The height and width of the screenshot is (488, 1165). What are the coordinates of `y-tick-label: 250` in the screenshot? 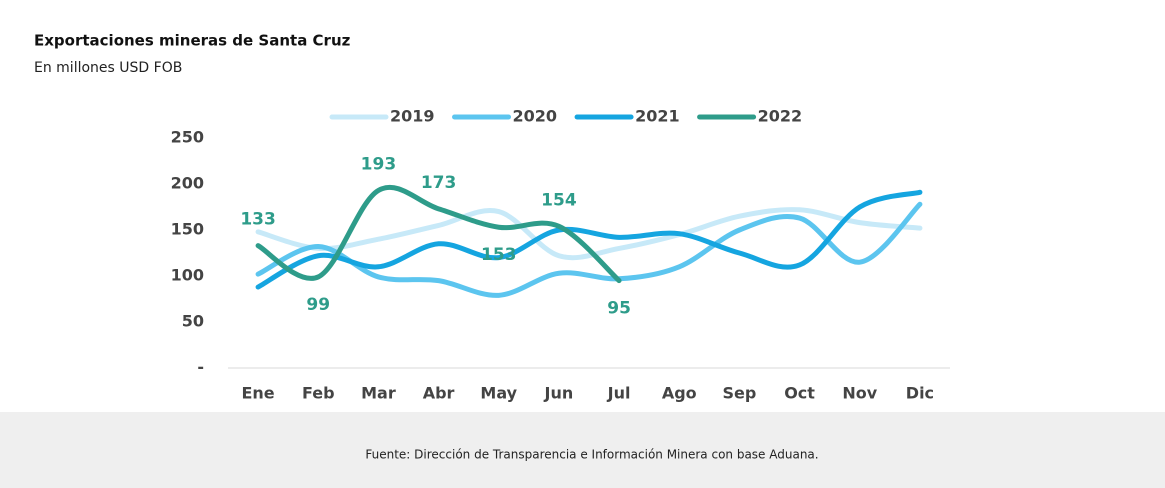 It's located at (187, 137).